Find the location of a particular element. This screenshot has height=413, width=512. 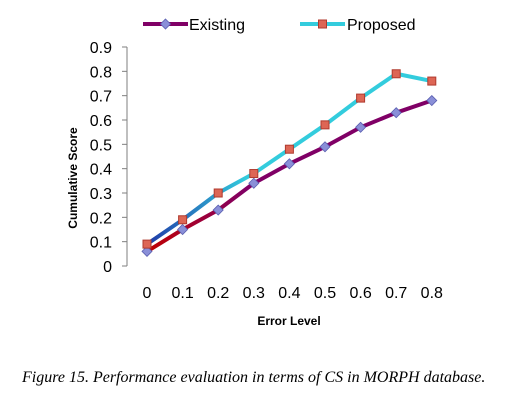

figure-caption-label: Figure 15. is located at coordinates (55, 377).